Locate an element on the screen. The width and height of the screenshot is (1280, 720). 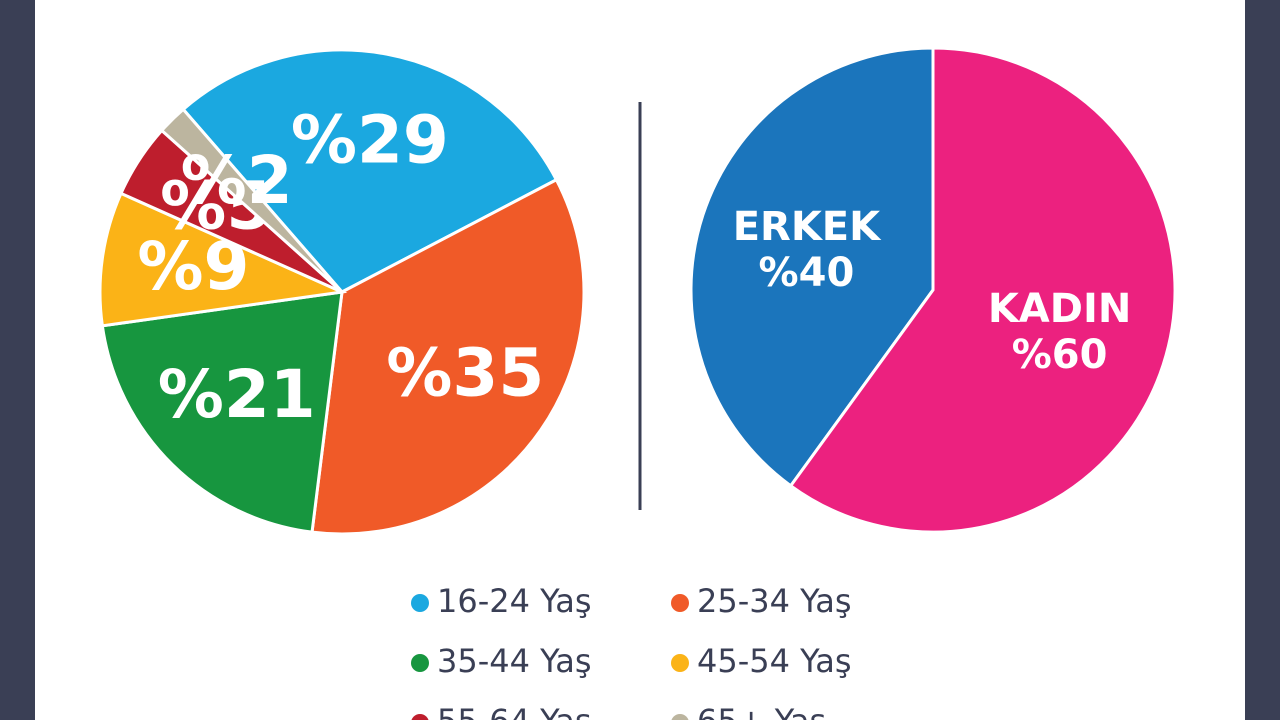
legend-label: 35-44 Yaş is located at coordinates (514, 661).